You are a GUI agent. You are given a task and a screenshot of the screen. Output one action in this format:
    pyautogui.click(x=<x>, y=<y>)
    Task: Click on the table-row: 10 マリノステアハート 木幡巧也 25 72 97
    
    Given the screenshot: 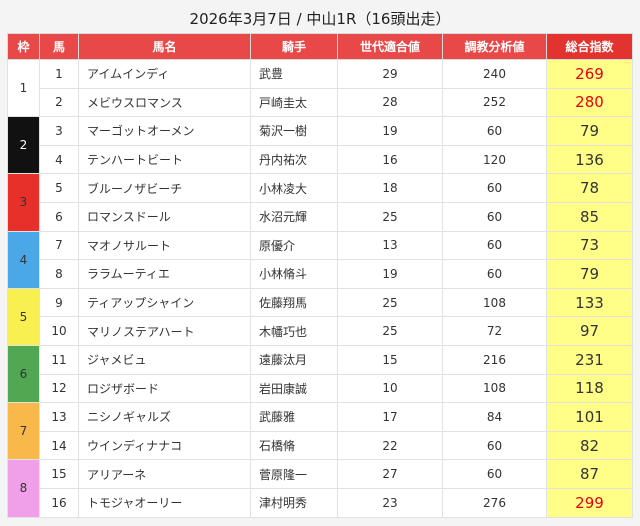 What is the action you would take?
    pyautogui.click(x=320, y=331)
    